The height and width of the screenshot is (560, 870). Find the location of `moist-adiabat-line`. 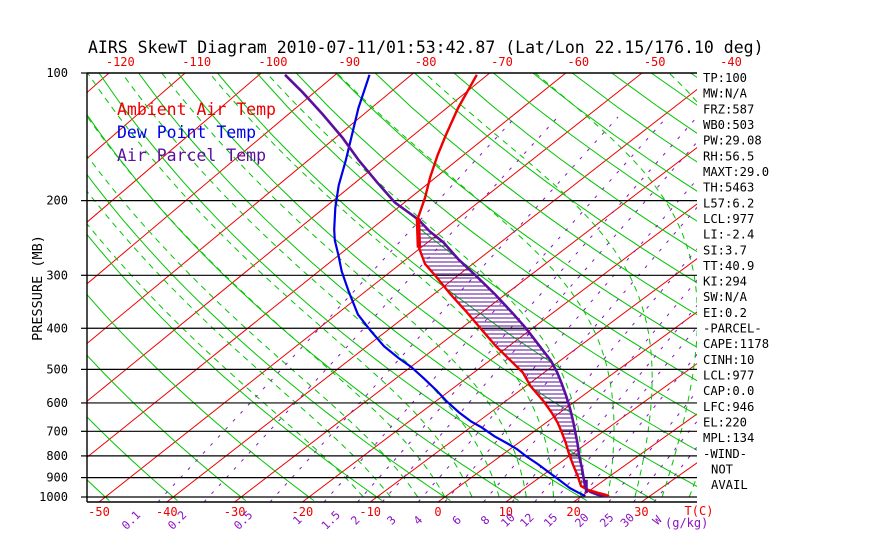

moist-adiabat-line is located at coordinates (615, 285).